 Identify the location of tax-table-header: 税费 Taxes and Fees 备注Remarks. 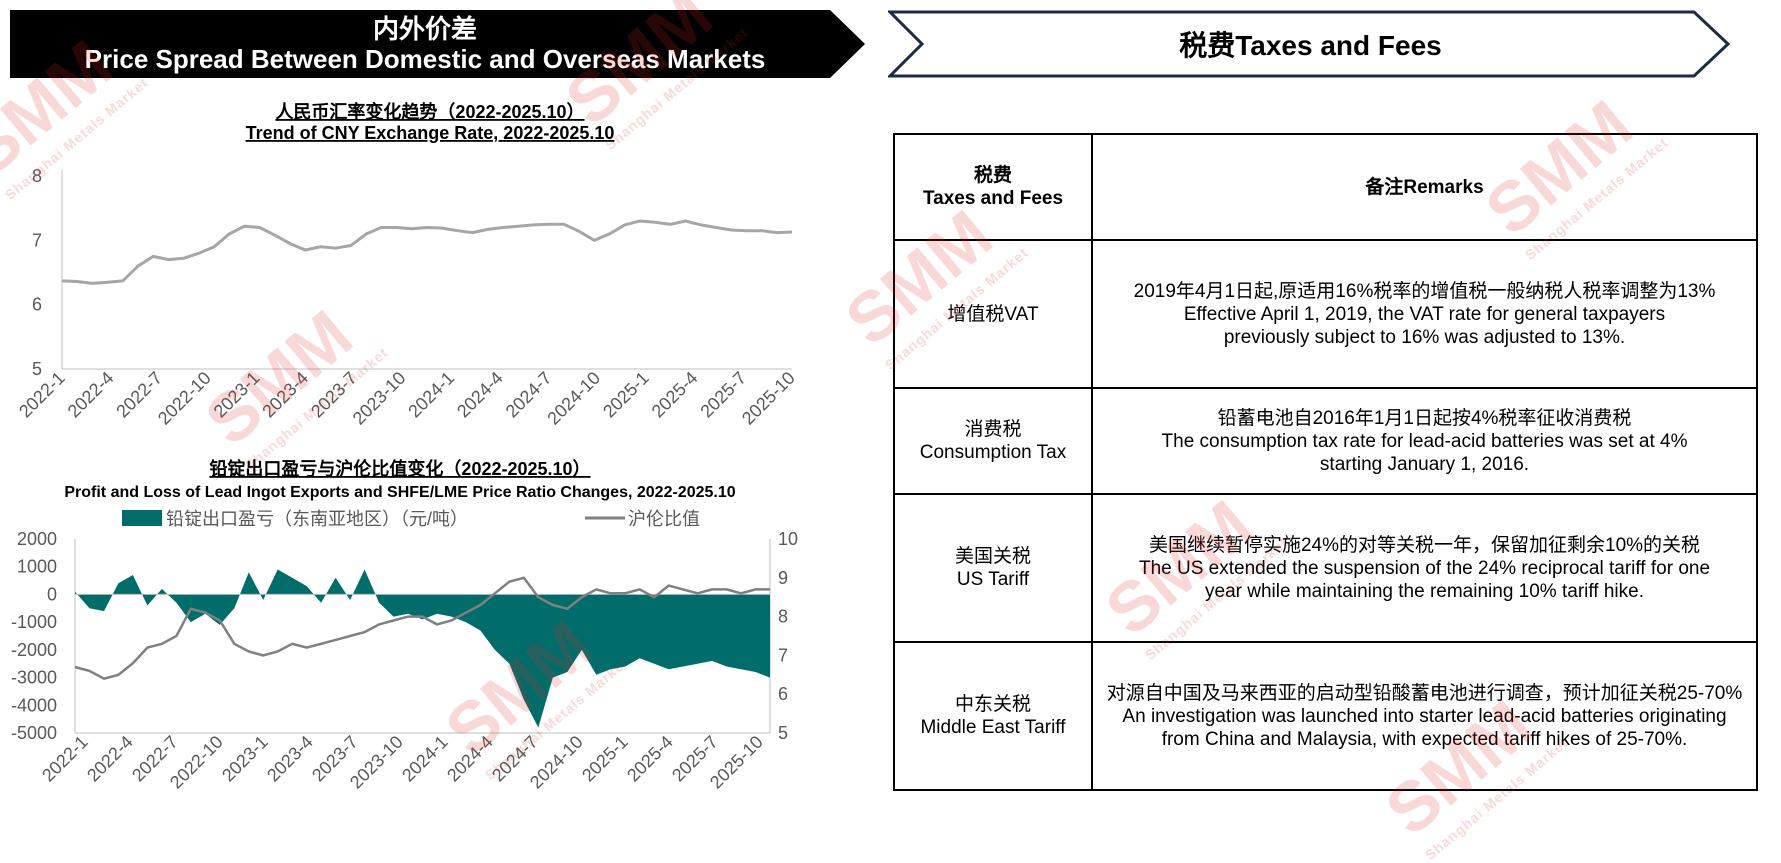
(1325, 187).